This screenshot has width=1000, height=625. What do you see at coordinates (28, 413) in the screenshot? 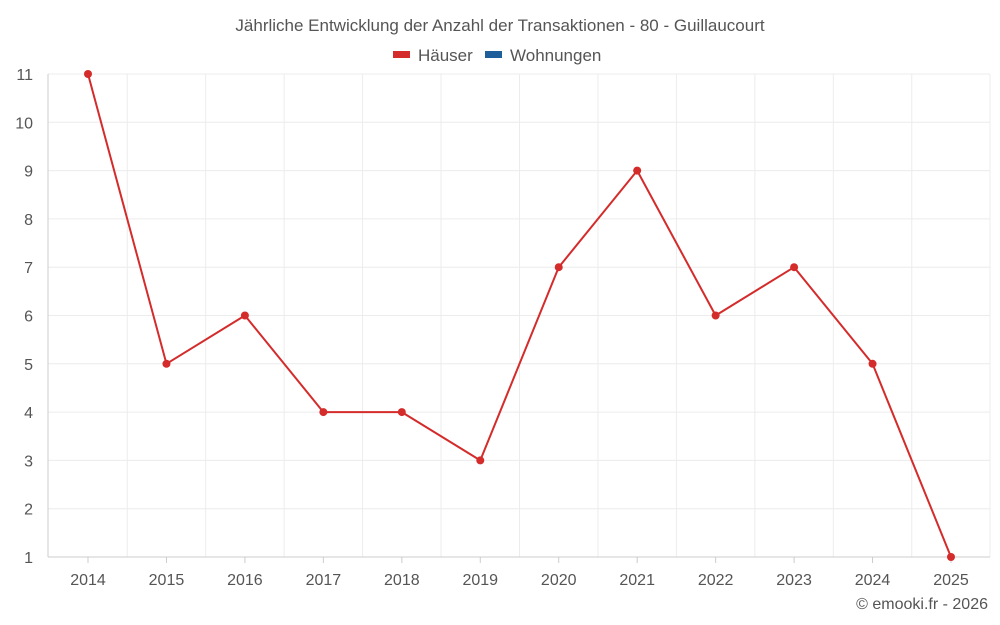
I see `y-tick-label: 4` at bounding box center [28, 413].